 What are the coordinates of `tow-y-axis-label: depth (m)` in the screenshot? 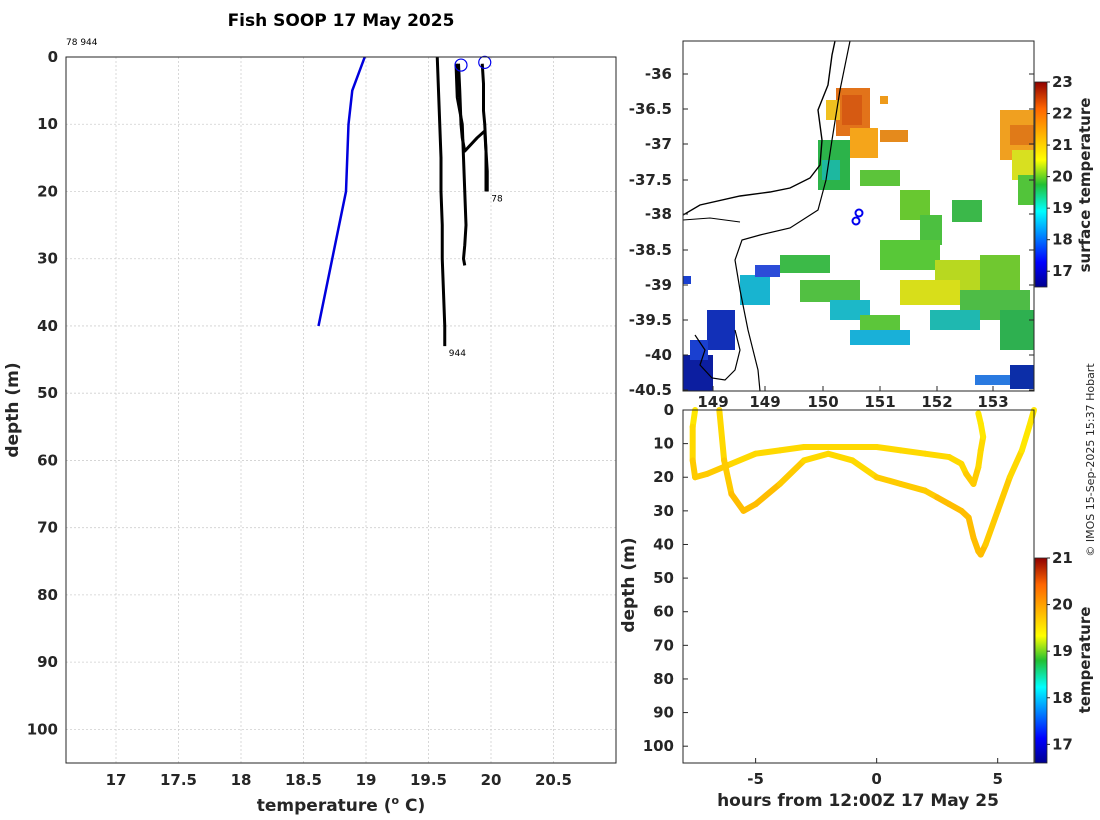 It's located at (629, 584).